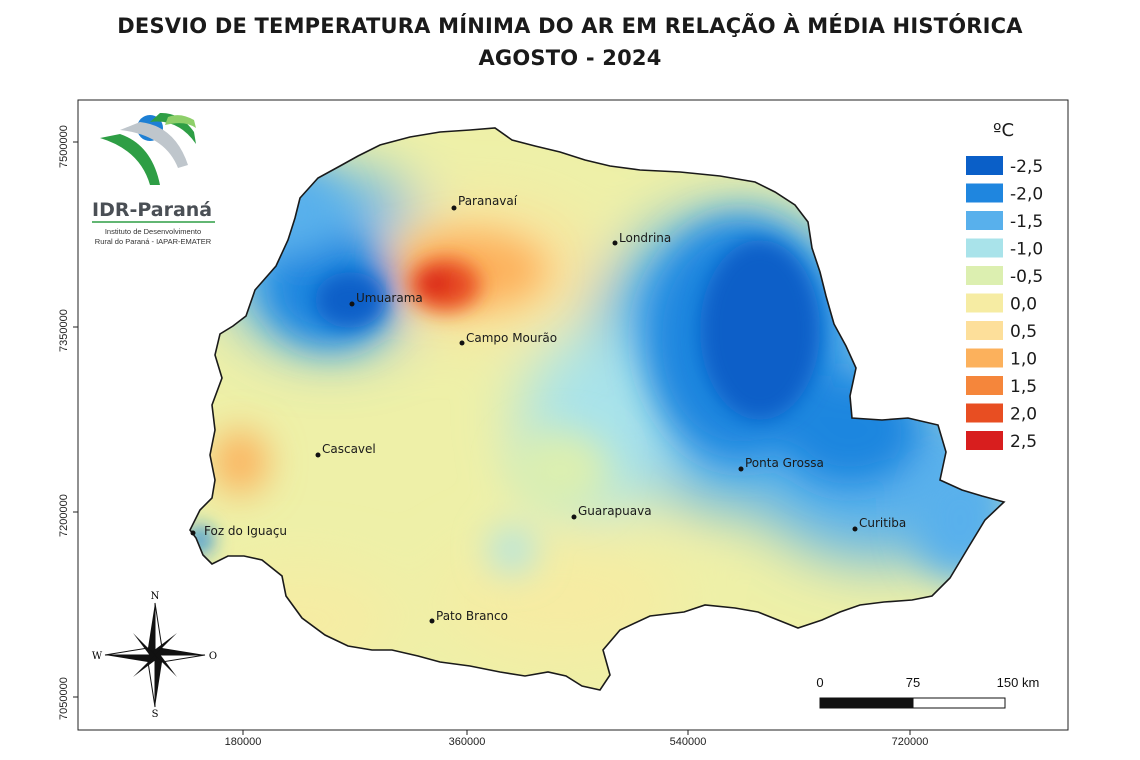 The height and width of the screenshot is (760, 1140). I want to click on city-label-foz-do-iguacu: Foz do Iguaçu, so click(245, 531).